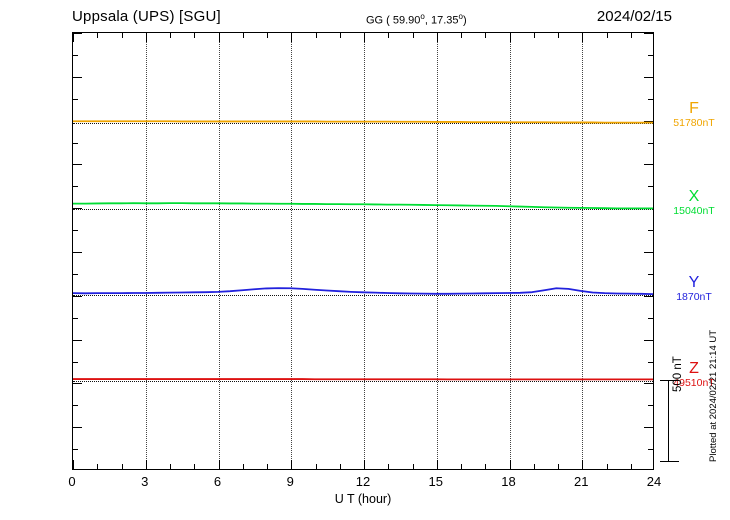  What do you see at coordinates (363, 206) in the screenshot?
I see `trace-x` at bounding box center [363, 206].